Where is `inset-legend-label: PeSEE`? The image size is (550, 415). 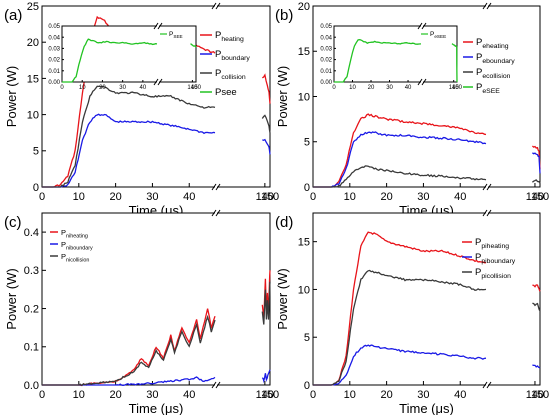
inset-legend-label: PeSEE is located at coordinates (438, 35).